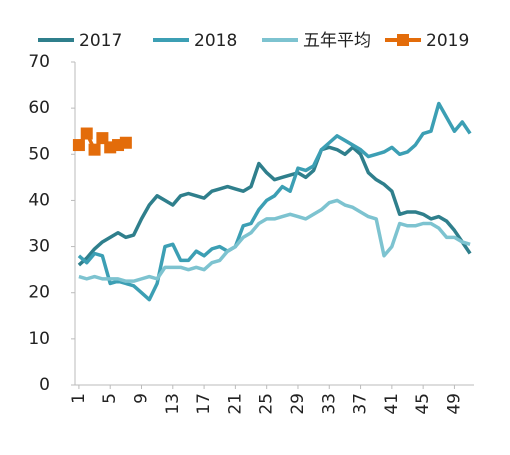  What do you see at coordinates (39, 200) in the screenshot?
I see `y-tick-label: 40` at bounding box center [39, 200].